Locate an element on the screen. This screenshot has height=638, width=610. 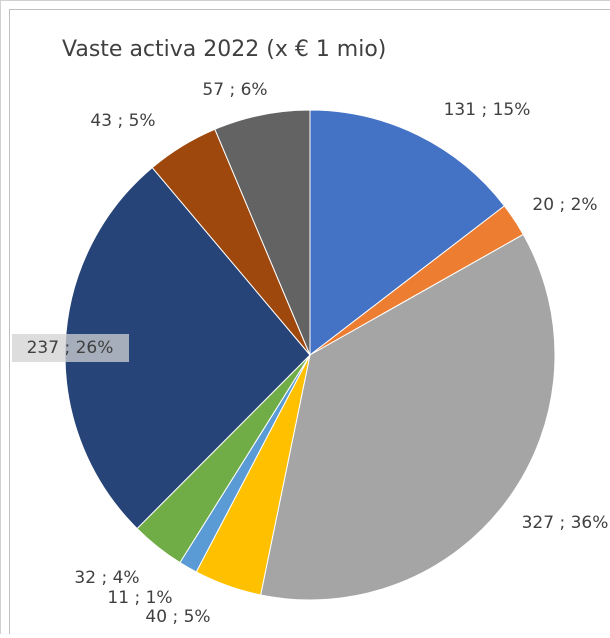
data-label: 40 ; 5% is located at coordinates (177, 617).